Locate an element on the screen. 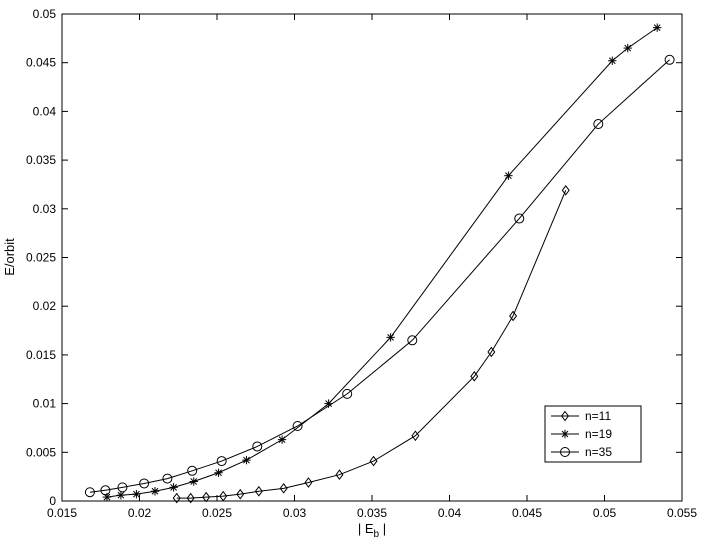 This screenshot has height=543, width=702. y-tick-label: 0.035 is located at coordinates (41, 160).